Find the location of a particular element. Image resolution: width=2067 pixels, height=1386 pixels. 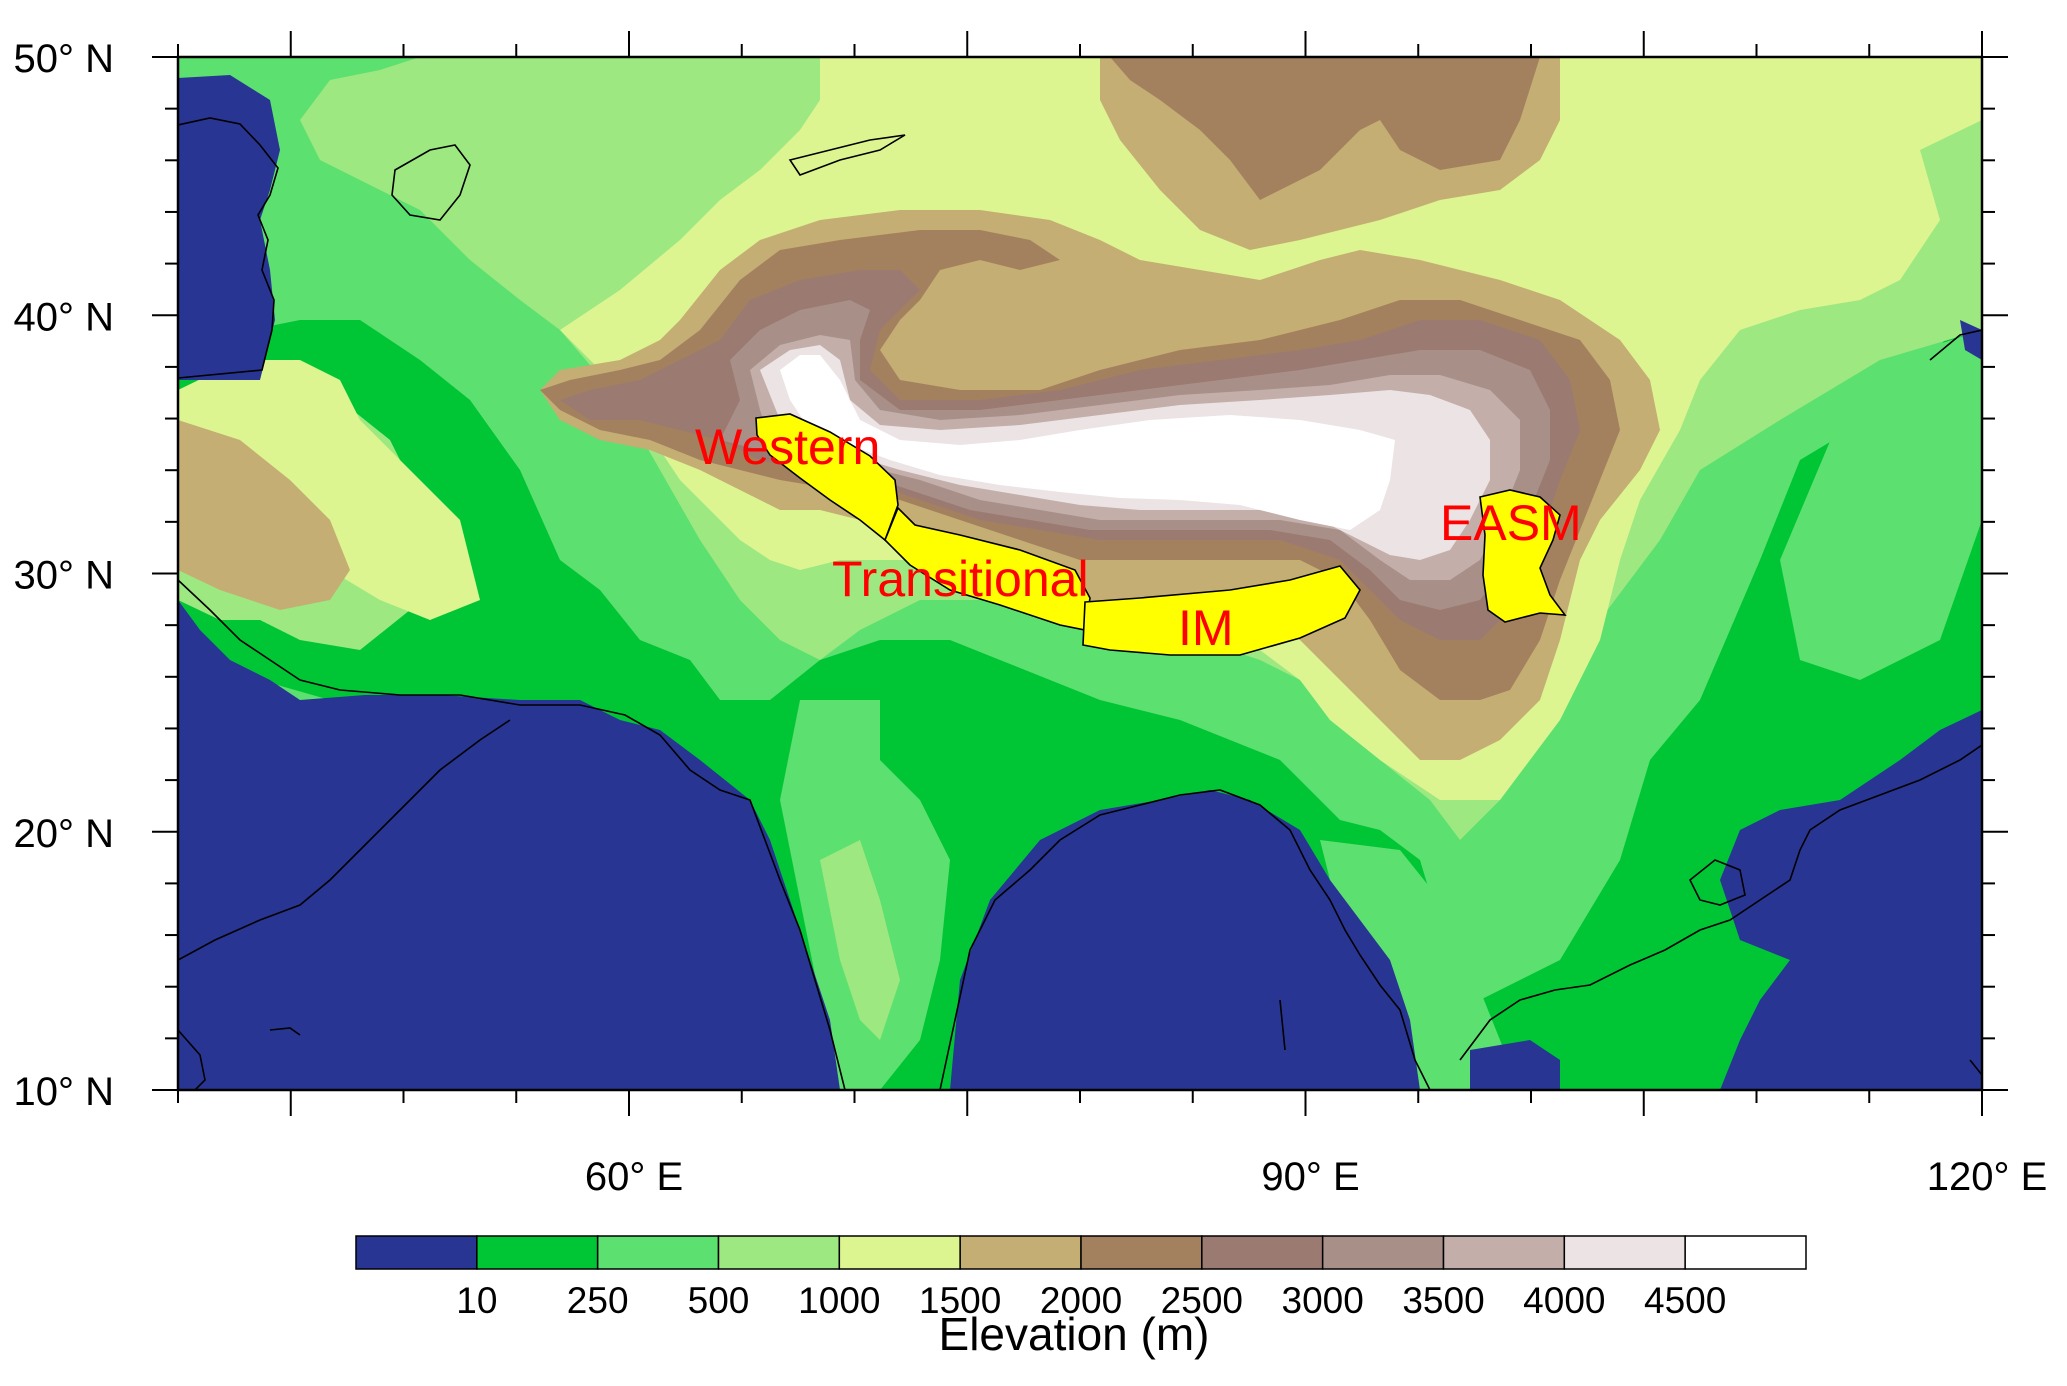

subregion-labels: Western Transitional IM EASM is located at coordinates (1138, 537).